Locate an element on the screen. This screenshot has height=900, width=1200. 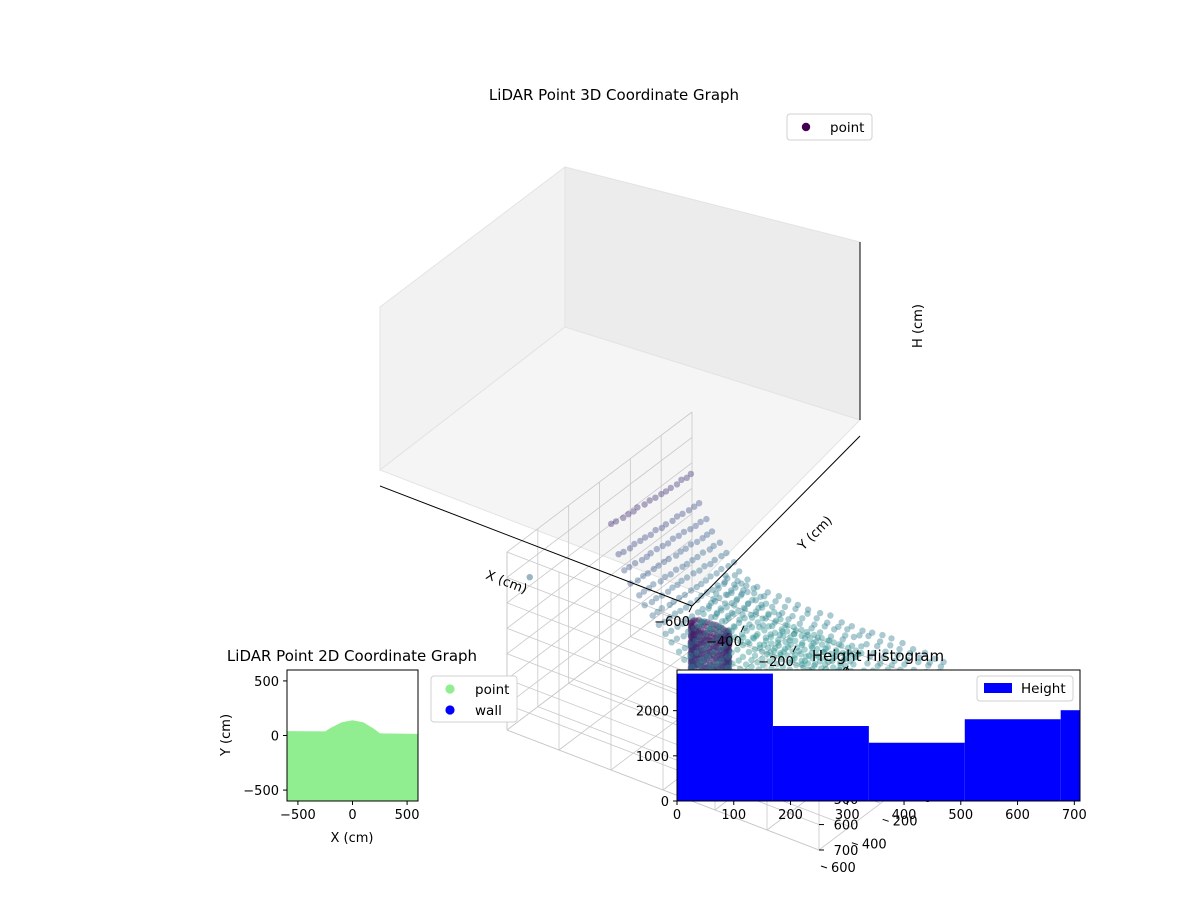
chart-2d-point-region is located at coordinates (352, 760).